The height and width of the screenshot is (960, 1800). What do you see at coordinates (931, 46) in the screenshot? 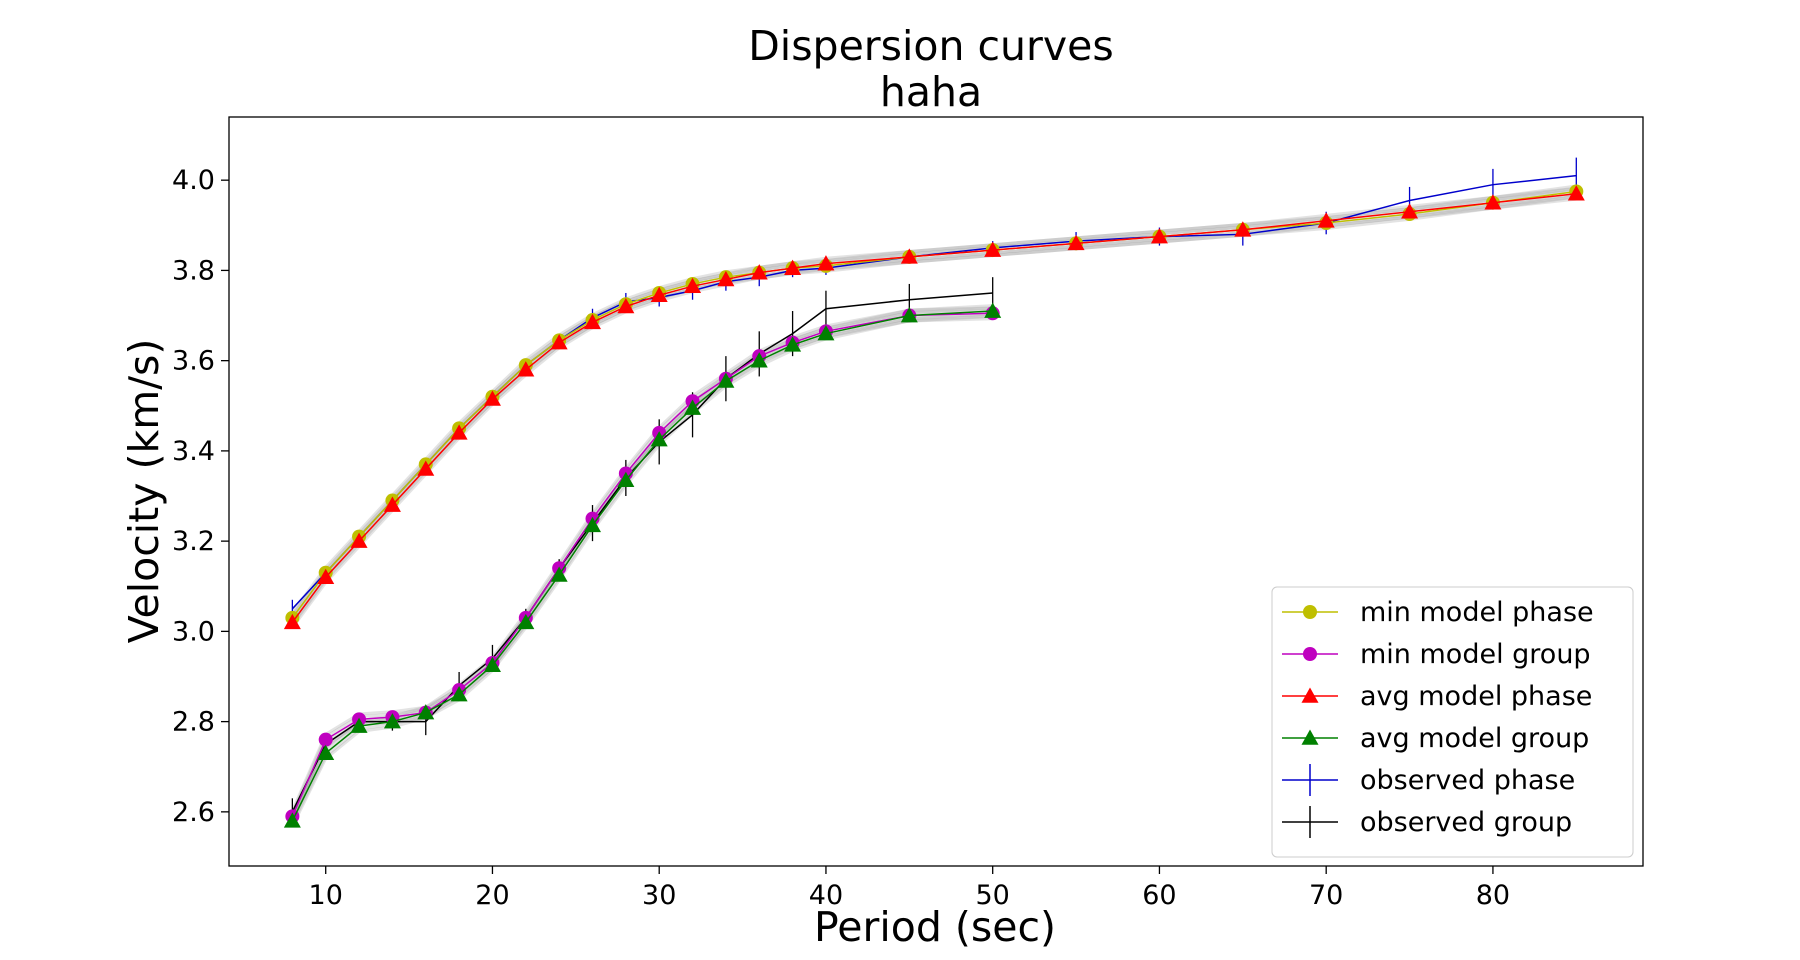
I see `chart-title: Dispersion curves` at bounding box center [931, 46].